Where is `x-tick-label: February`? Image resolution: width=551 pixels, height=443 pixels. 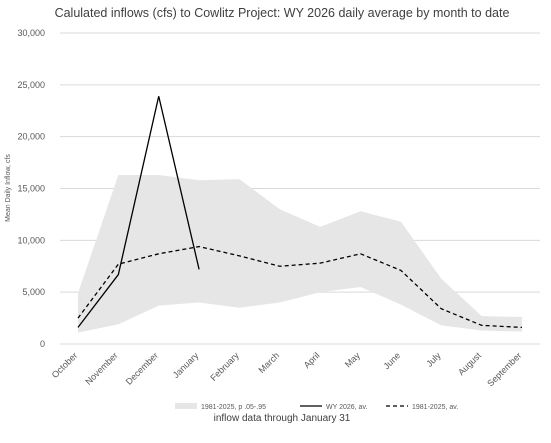 x-tick-label: February is located at coordinates (224, 366).